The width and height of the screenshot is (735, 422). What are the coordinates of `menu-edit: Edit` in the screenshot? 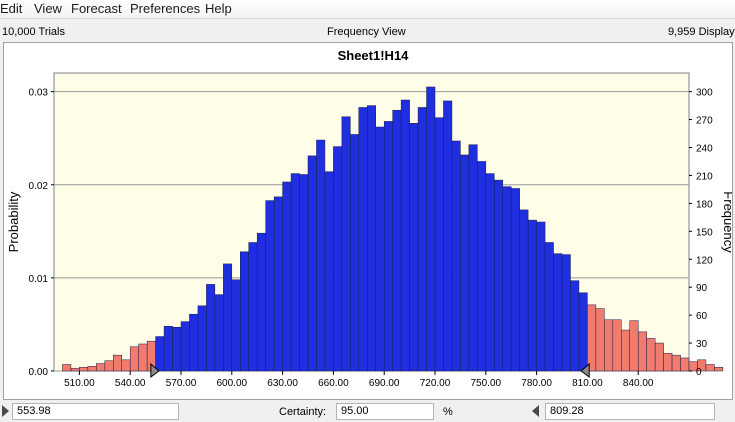 It's located at (11, 8).